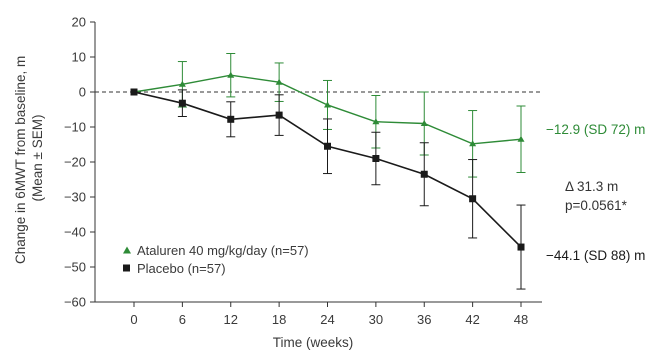  I want to click on legend-ataluren-marker, so click(127, 250).